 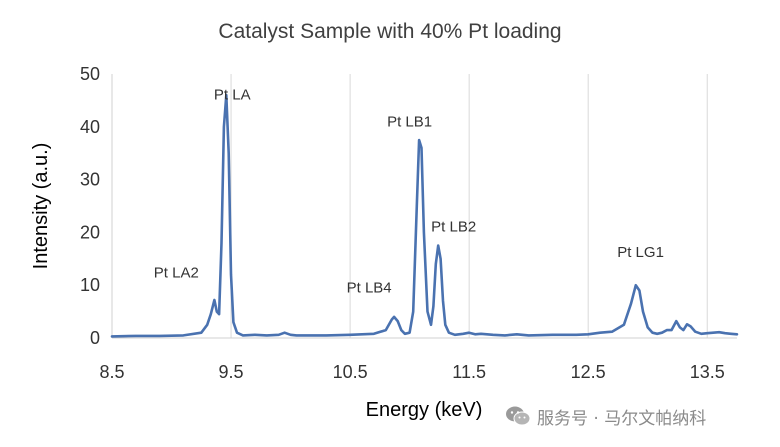 What do you see at coordinates (176, 272) in the screenshot?
I see `peak-label: Pt LA2` at bounding box center [176, 272].